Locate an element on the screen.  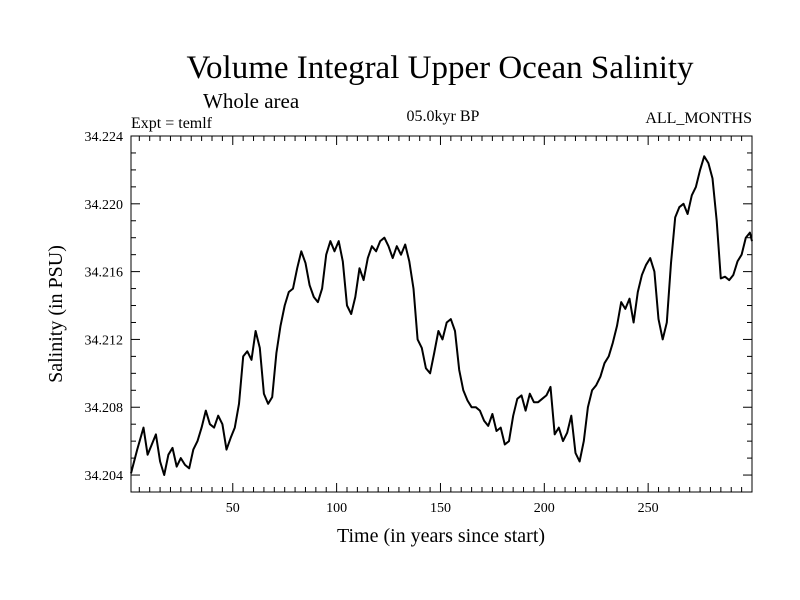
x-tick-label: 250 is located at coordinates (648, 508).